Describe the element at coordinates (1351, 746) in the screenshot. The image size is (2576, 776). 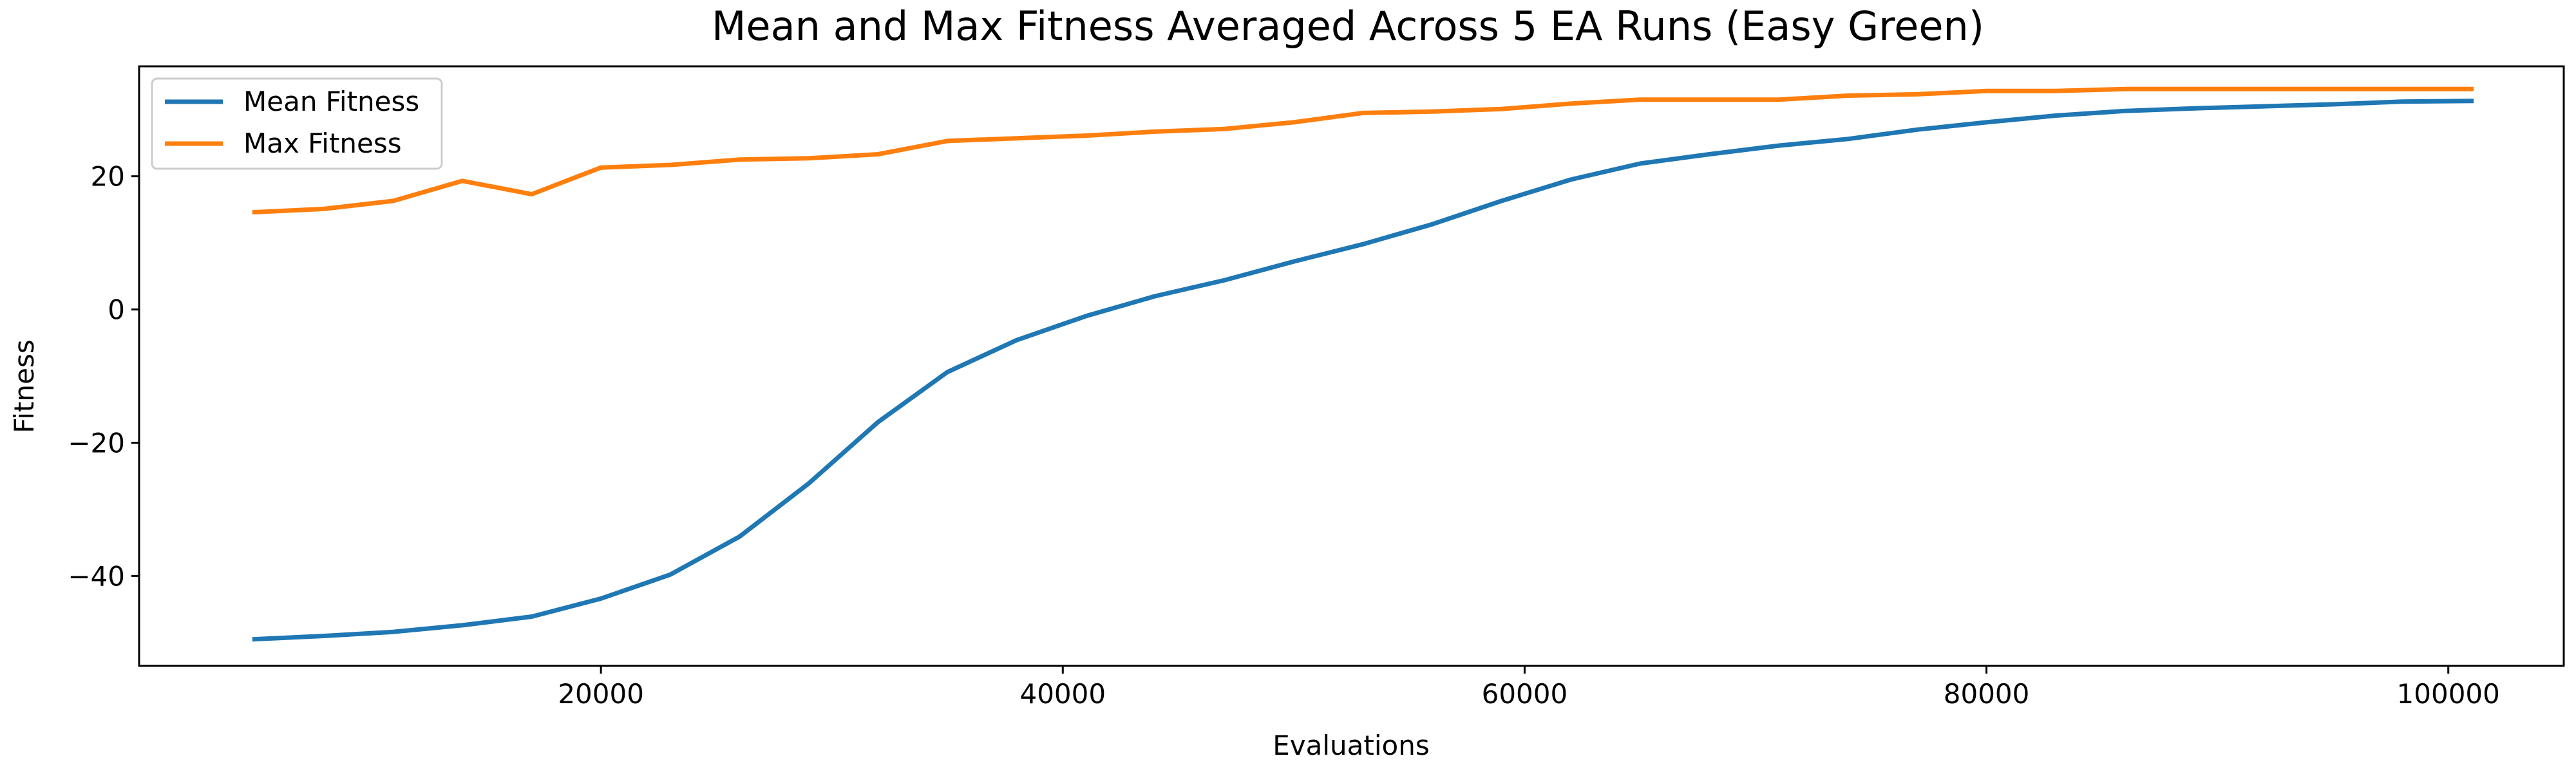
I see `x-axis-label: Evaluations` at that location.